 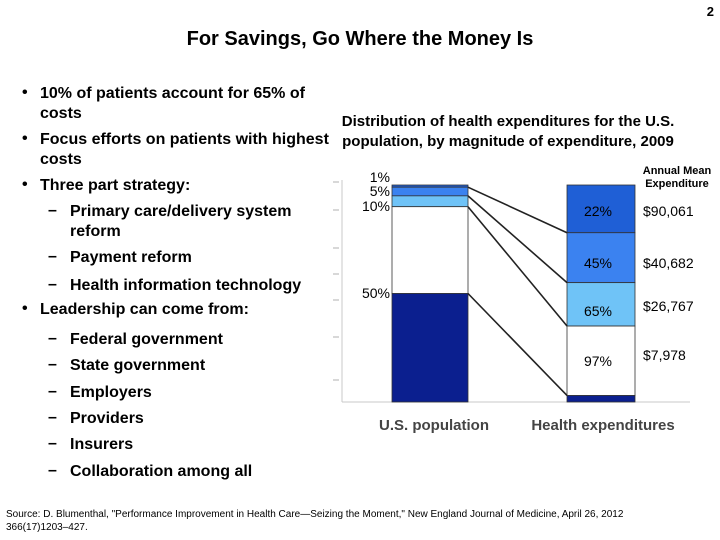 I want to click on category-label: U.S. population, so click(x=434, y=425).